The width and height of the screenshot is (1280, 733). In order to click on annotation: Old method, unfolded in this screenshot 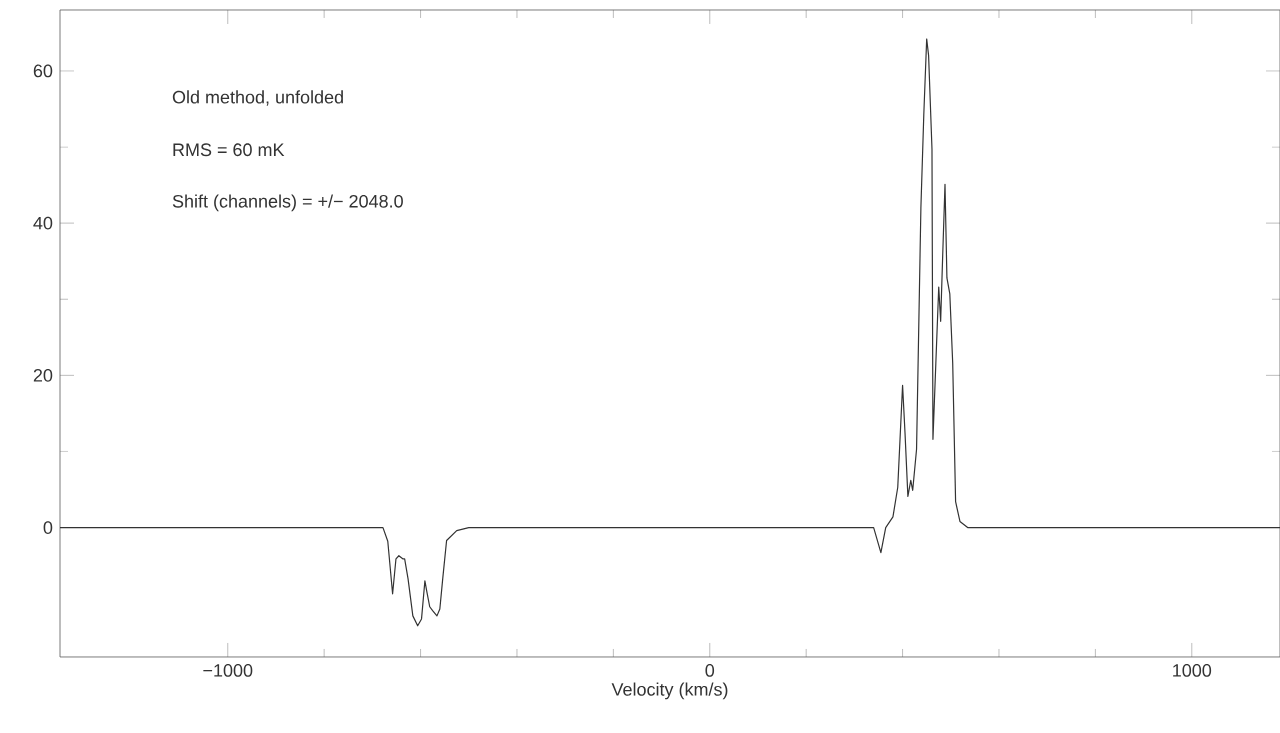, I will do `click(257, 98)`.